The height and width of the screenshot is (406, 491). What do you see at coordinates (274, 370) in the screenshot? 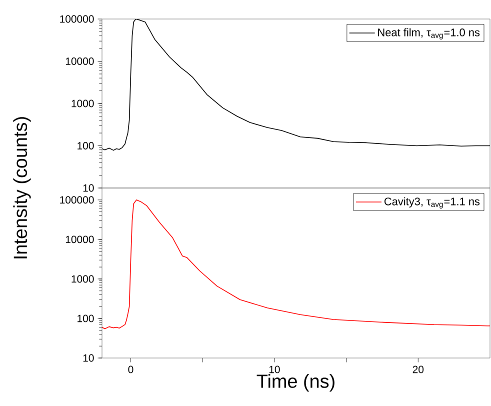
I see `x-tick-label: 10` at bounding box center [274, 370].